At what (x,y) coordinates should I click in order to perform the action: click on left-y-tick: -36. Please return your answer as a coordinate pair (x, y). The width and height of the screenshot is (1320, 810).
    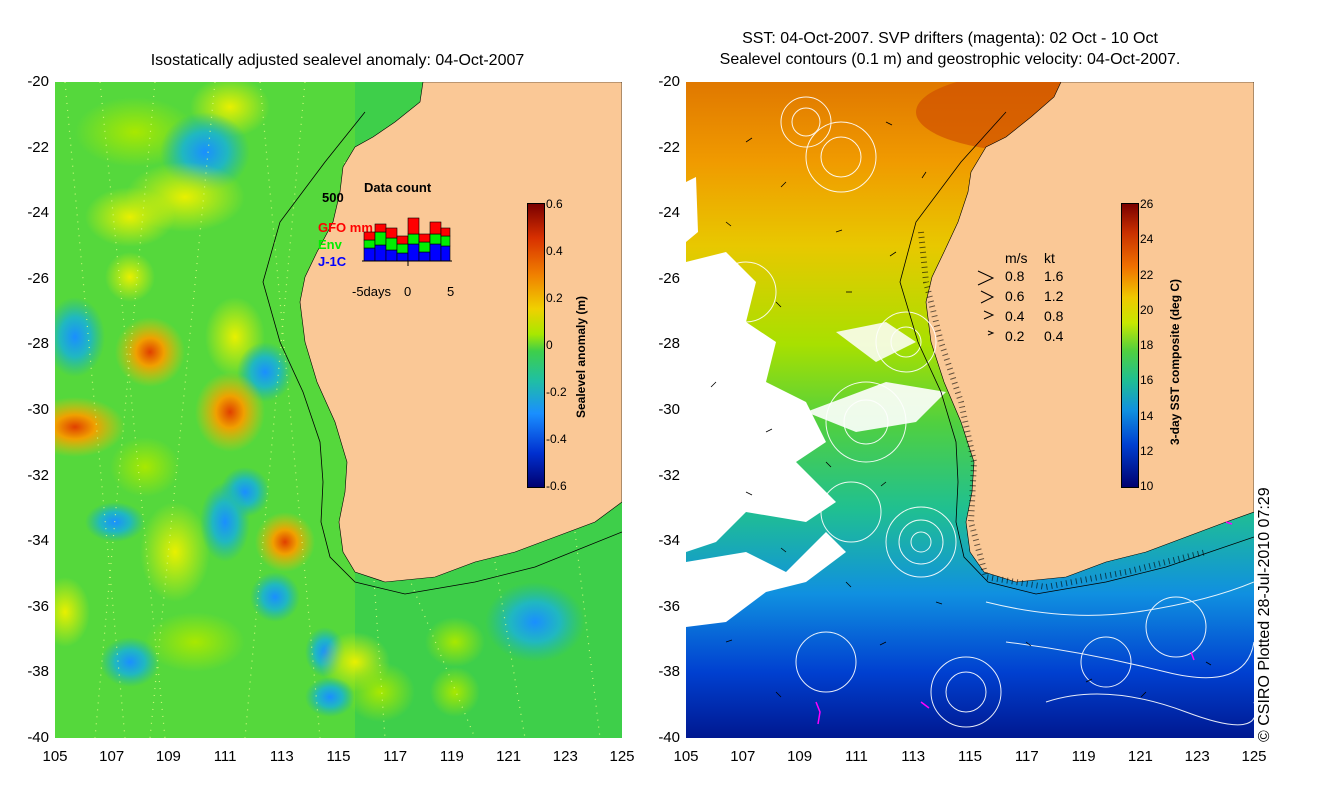
    Looking at the image, I should click on (38, 606).